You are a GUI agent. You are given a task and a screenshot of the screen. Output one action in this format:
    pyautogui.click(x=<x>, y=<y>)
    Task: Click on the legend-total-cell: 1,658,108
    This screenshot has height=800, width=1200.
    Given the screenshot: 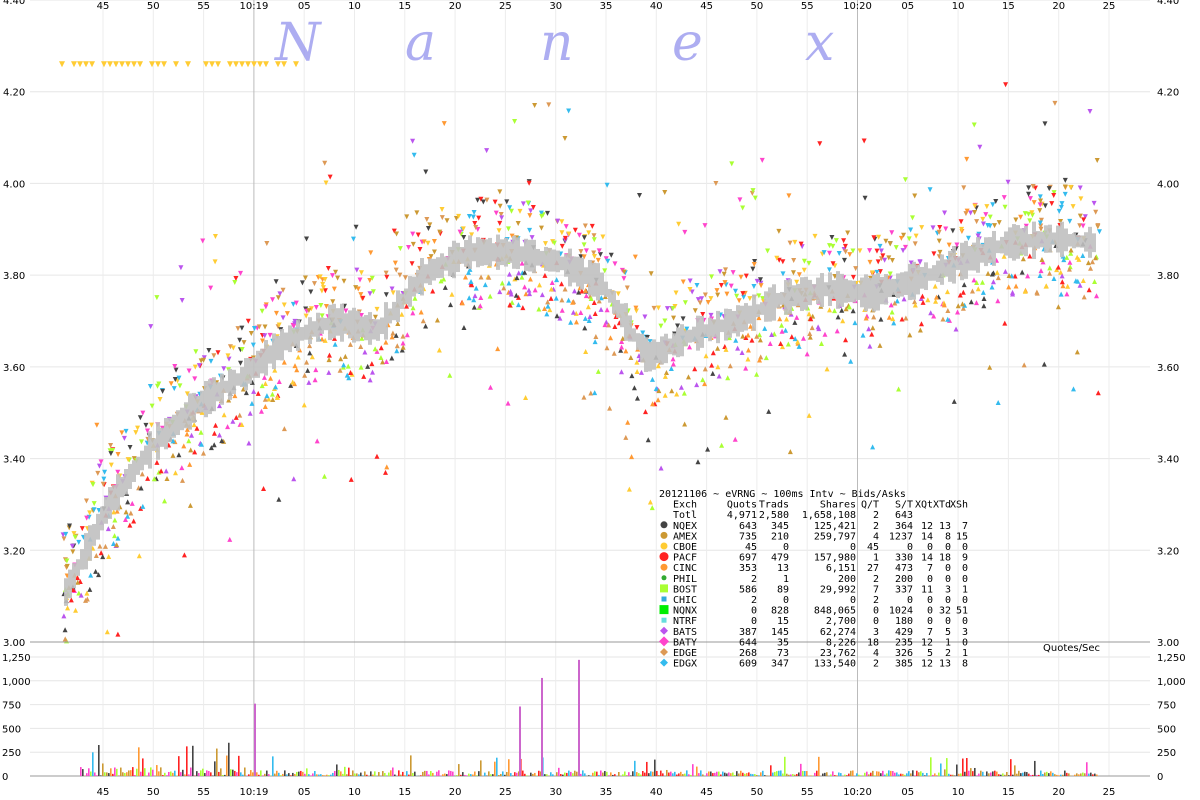 What is the action you would take?
    pyautogui.click(x=829, y=515)
    